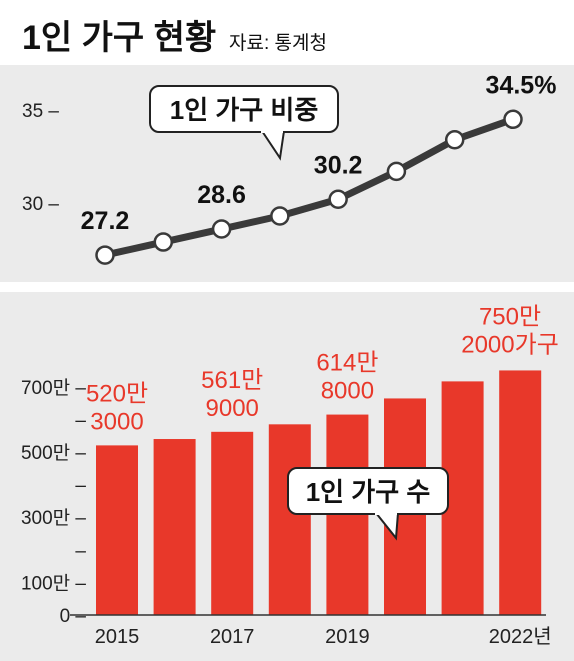 The height and width of the screenshot is (661, 574). I want to click on share-value-label: 34.5%, so click(521, 85).